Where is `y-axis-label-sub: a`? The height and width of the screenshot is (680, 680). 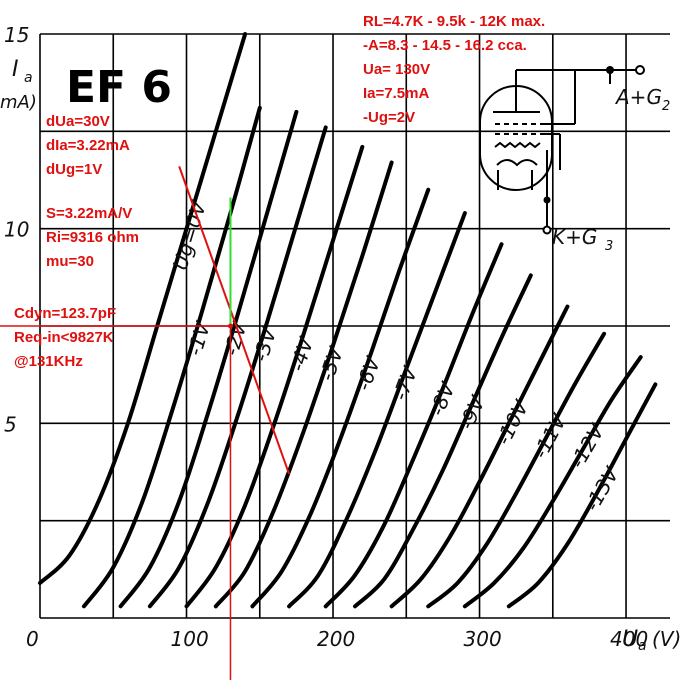 y-axis-label-sub: a is located at coordinates (28, 78).